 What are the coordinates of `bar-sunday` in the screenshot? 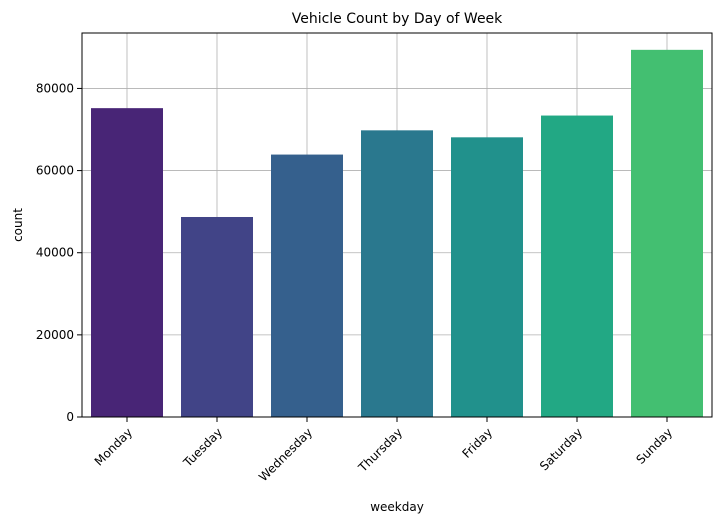 It's located at (667, 233).